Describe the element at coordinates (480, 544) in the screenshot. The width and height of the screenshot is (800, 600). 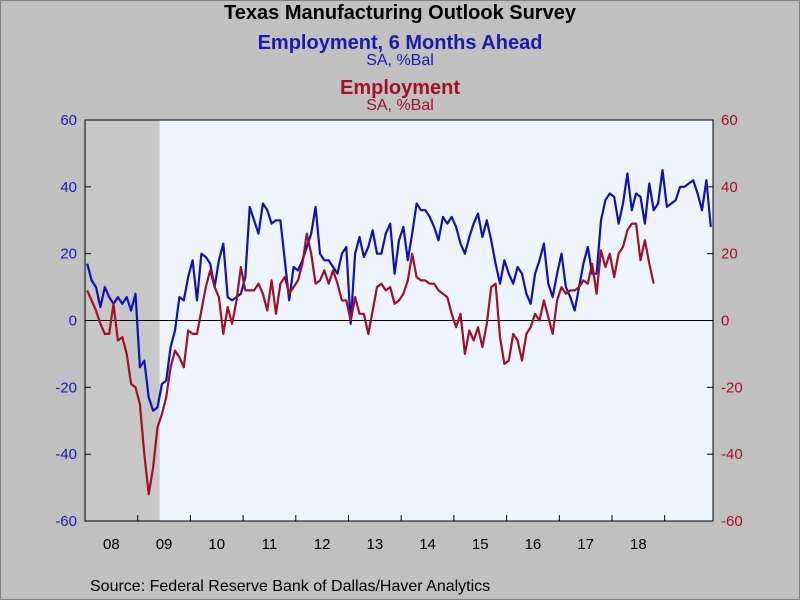
I see `x-tick-label: 15` at that location.